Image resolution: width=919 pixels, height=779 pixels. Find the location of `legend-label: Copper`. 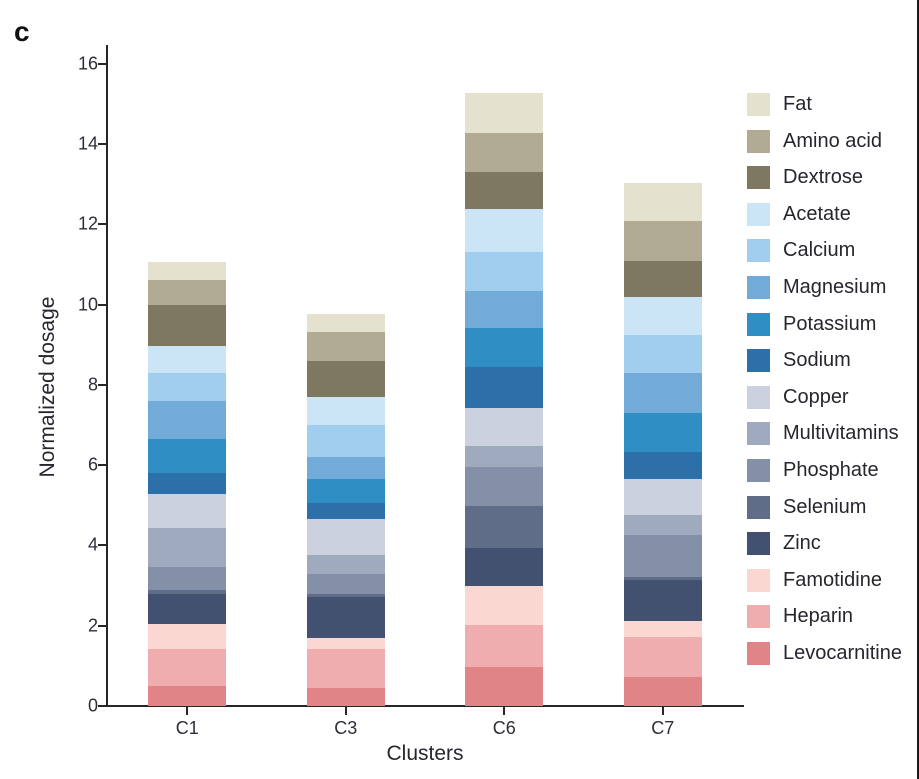

legend-label: Copper is located at coordinates (816, 396).